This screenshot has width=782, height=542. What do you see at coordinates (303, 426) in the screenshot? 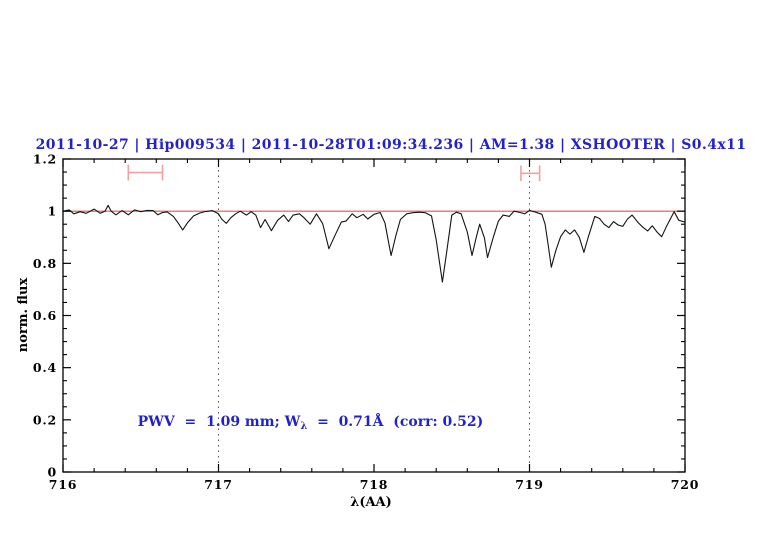
I see `pwv-annotation-sub: λ` at bounding box center [303, 426].